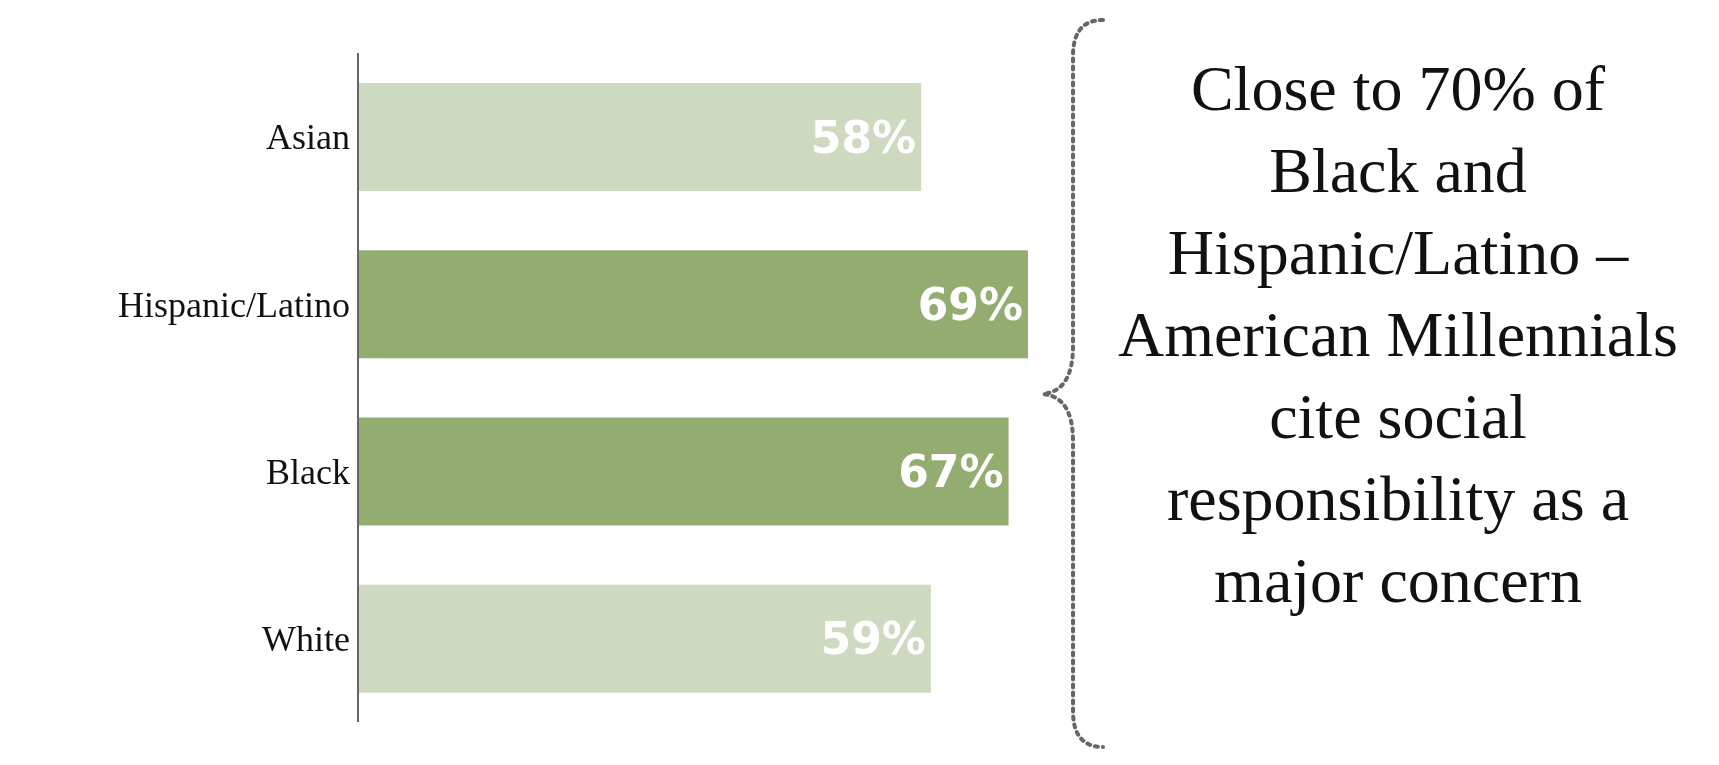 The image size is (1719, 765). What do you see at coordinates (234, 304) in the screenshot?
I see `y-tick-label: Hispanic/Latino` at bounding box center [234, 304].